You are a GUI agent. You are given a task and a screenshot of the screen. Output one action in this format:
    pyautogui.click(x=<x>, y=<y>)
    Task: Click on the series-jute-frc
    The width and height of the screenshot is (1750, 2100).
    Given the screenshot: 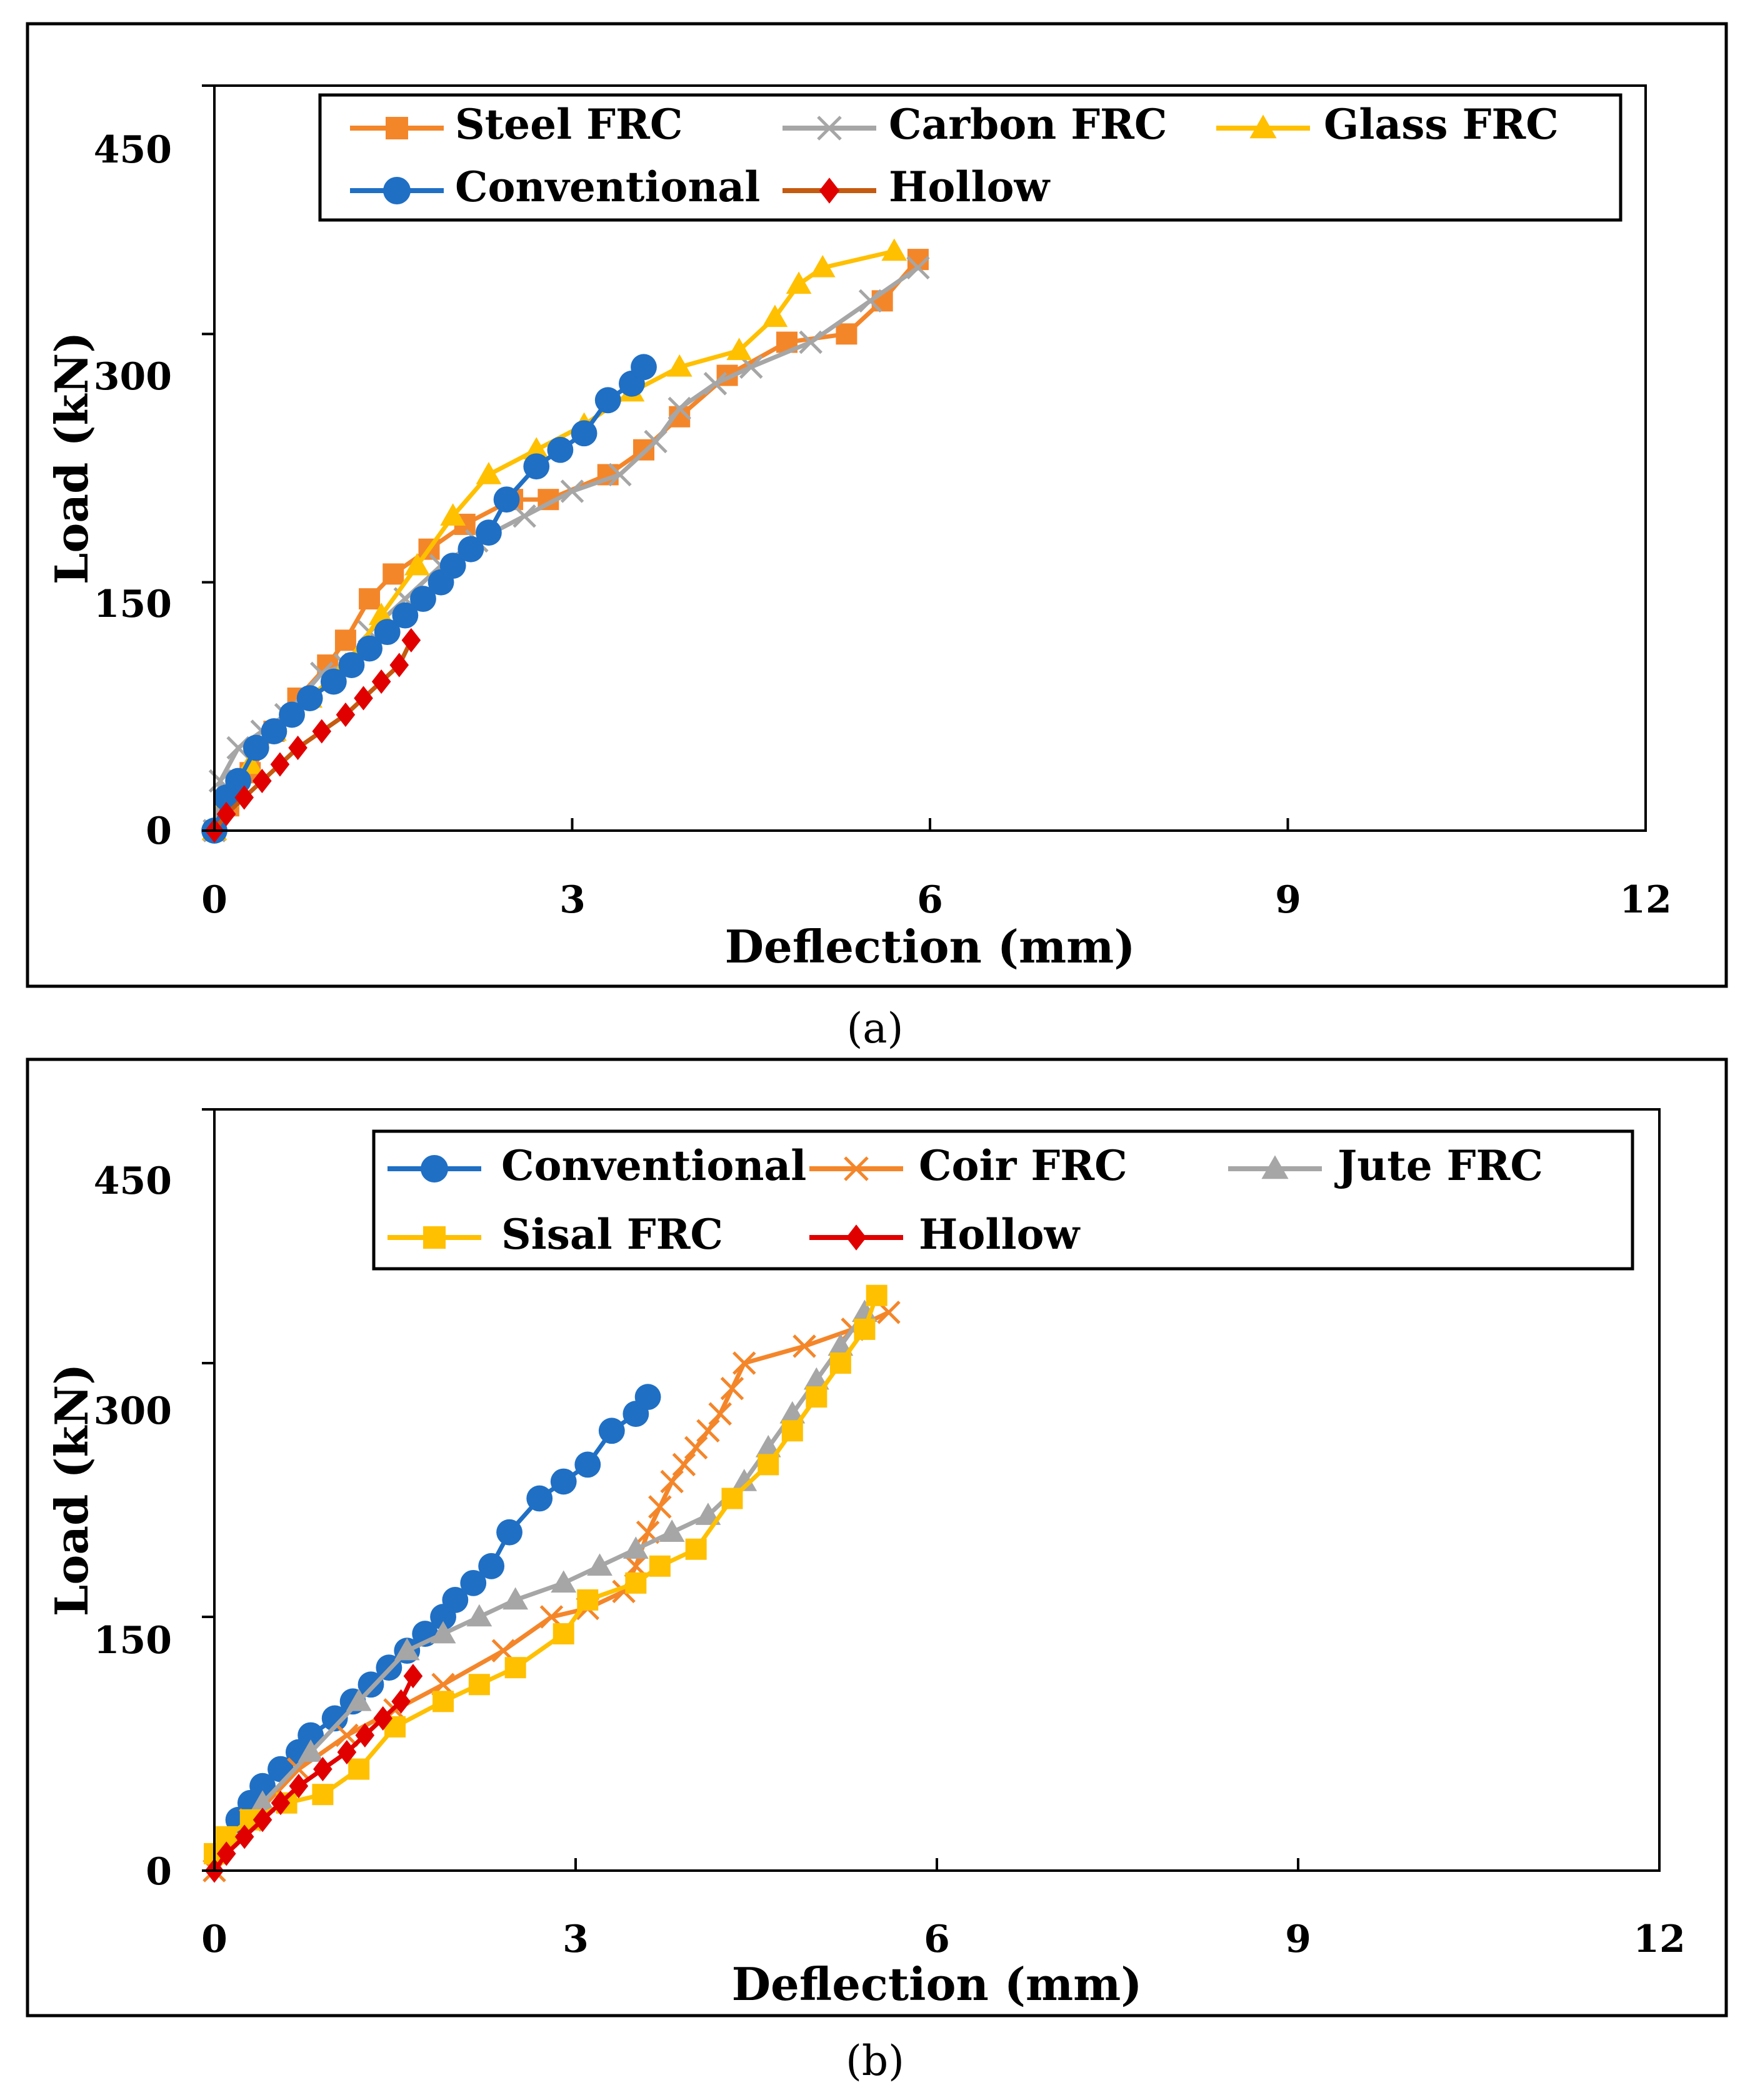 What is the action you would take?
    pyautogui.click(x=563, y=1556)
    